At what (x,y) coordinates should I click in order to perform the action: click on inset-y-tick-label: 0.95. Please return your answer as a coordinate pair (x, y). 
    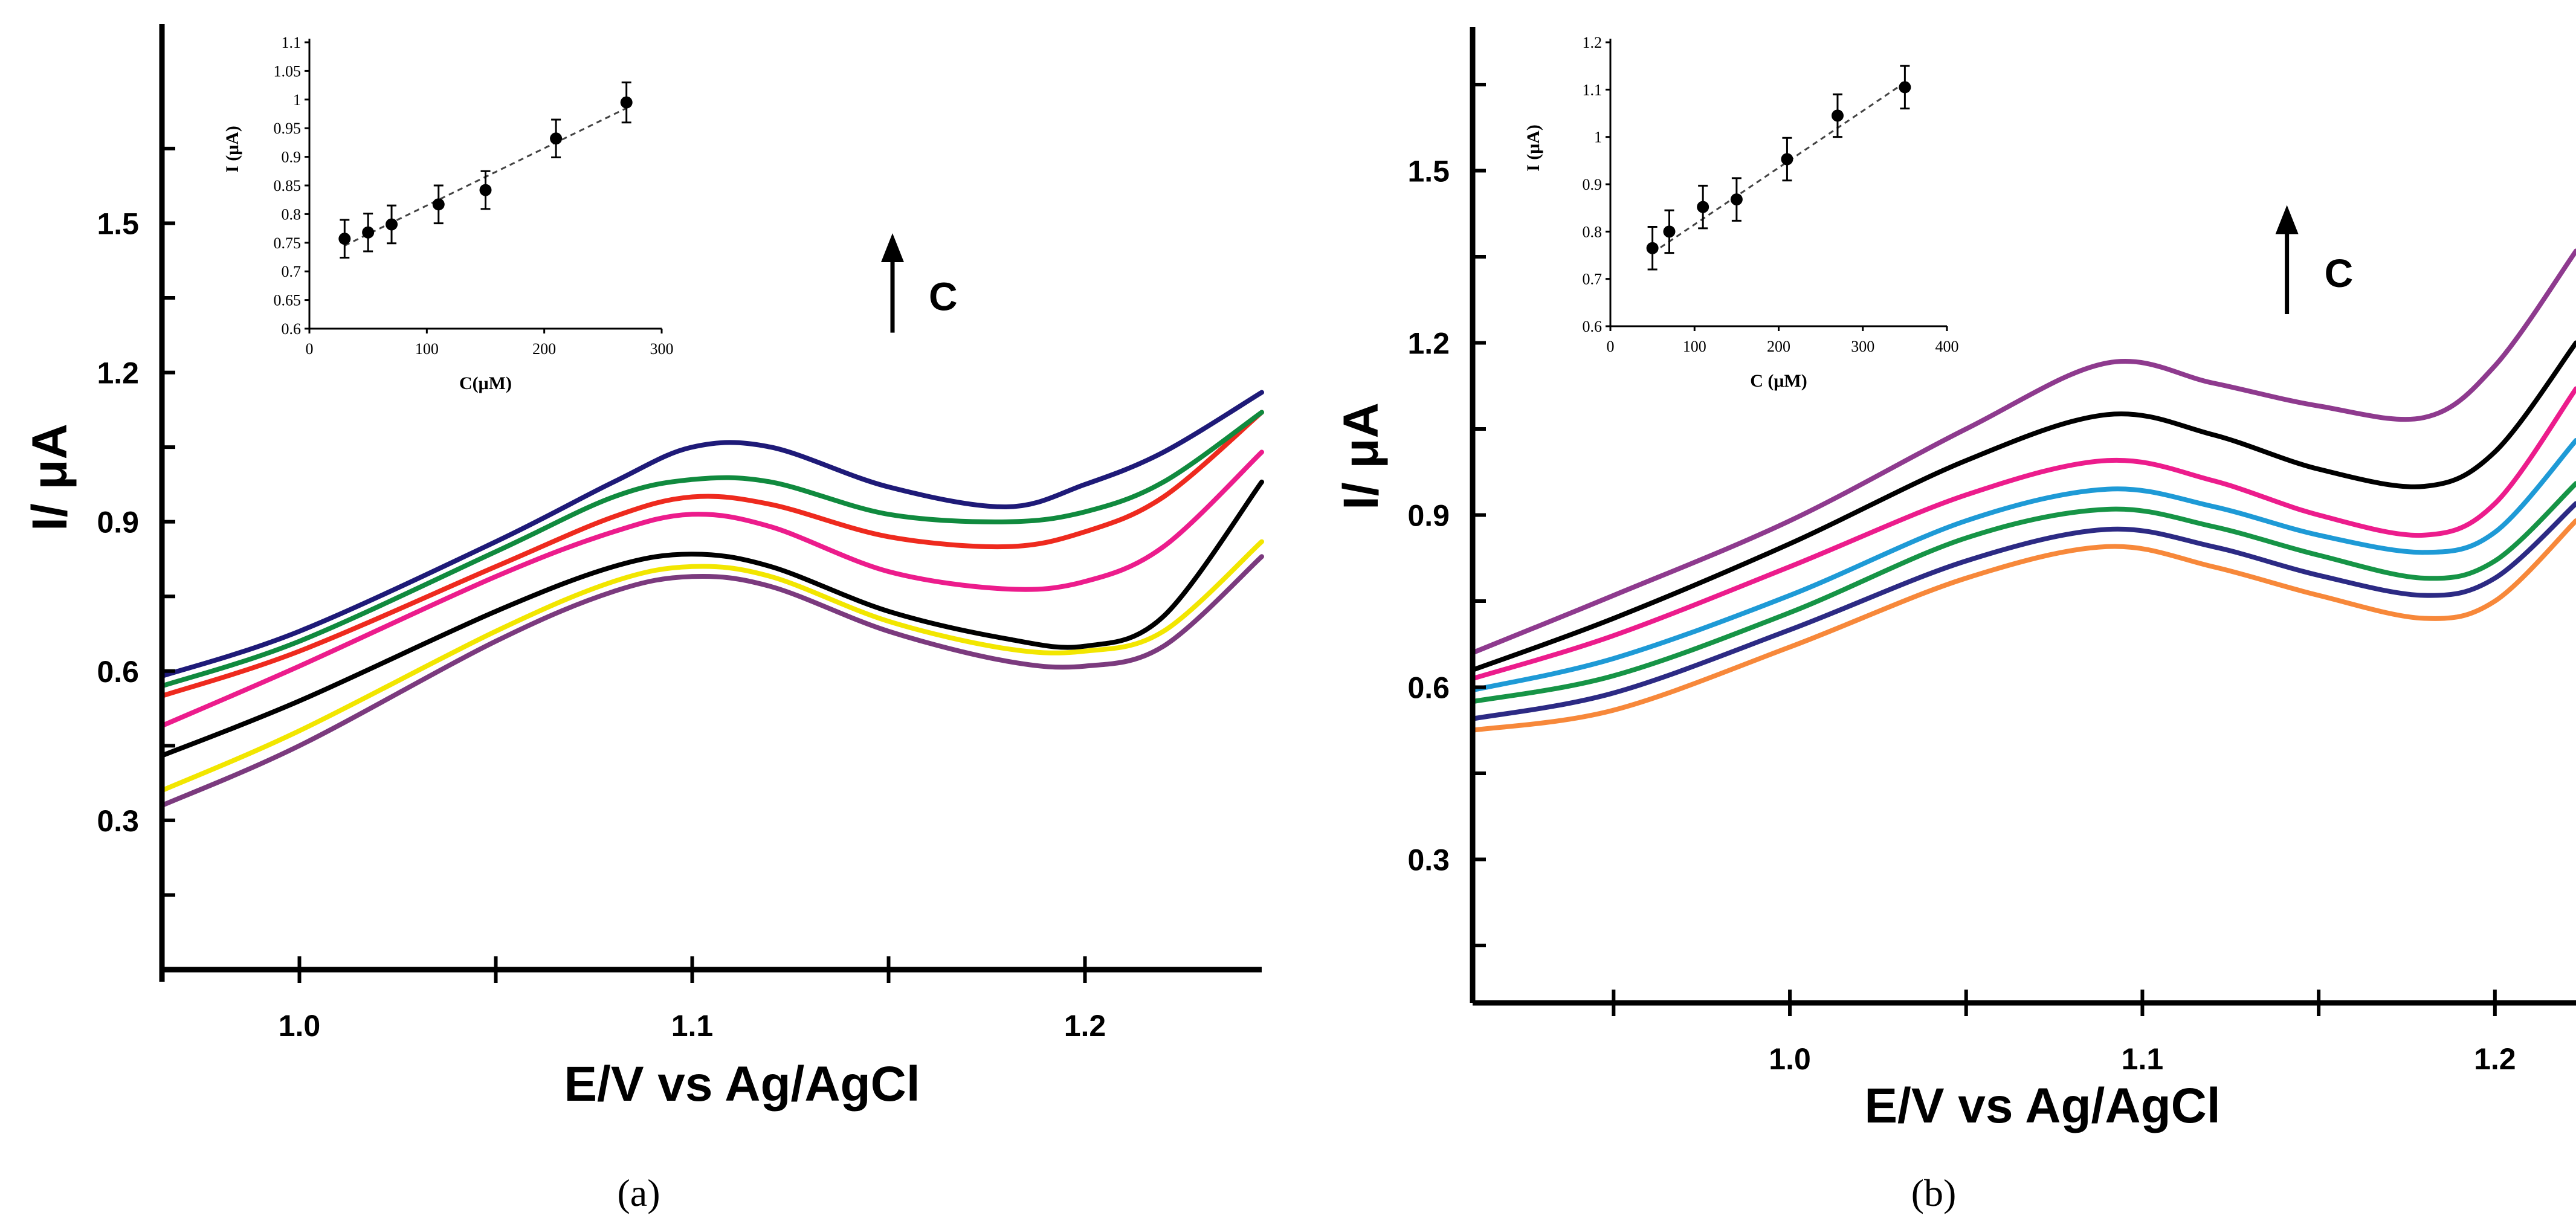
    Looking at the image, I should click on (288, 128).